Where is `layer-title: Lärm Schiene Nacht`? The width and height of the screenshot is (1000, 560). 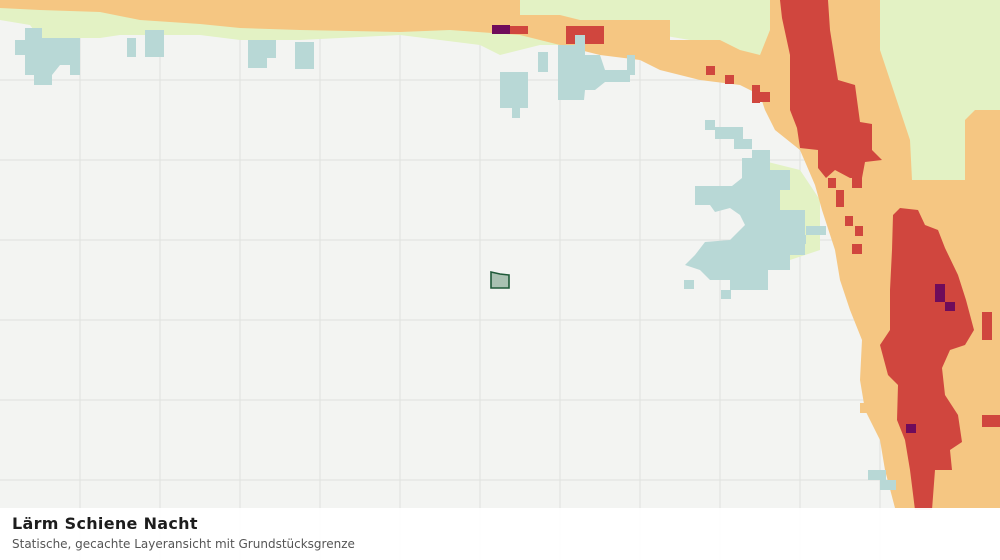
layer-title: Lärm Schiene Nacht is located at coordinates (105, 523).